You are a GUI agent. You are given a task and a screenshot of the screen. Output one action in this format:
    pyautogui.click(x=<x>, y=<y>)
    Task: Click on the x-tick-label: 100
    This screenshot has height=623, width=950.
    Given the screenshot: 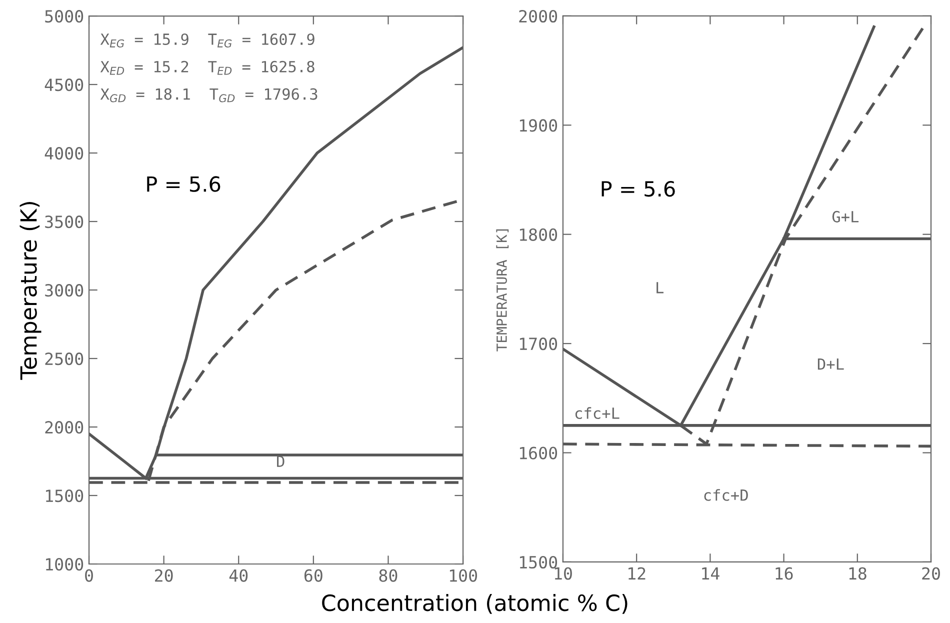 What is the action you would take?
    pyautogui.click(x=463, y=575)
    